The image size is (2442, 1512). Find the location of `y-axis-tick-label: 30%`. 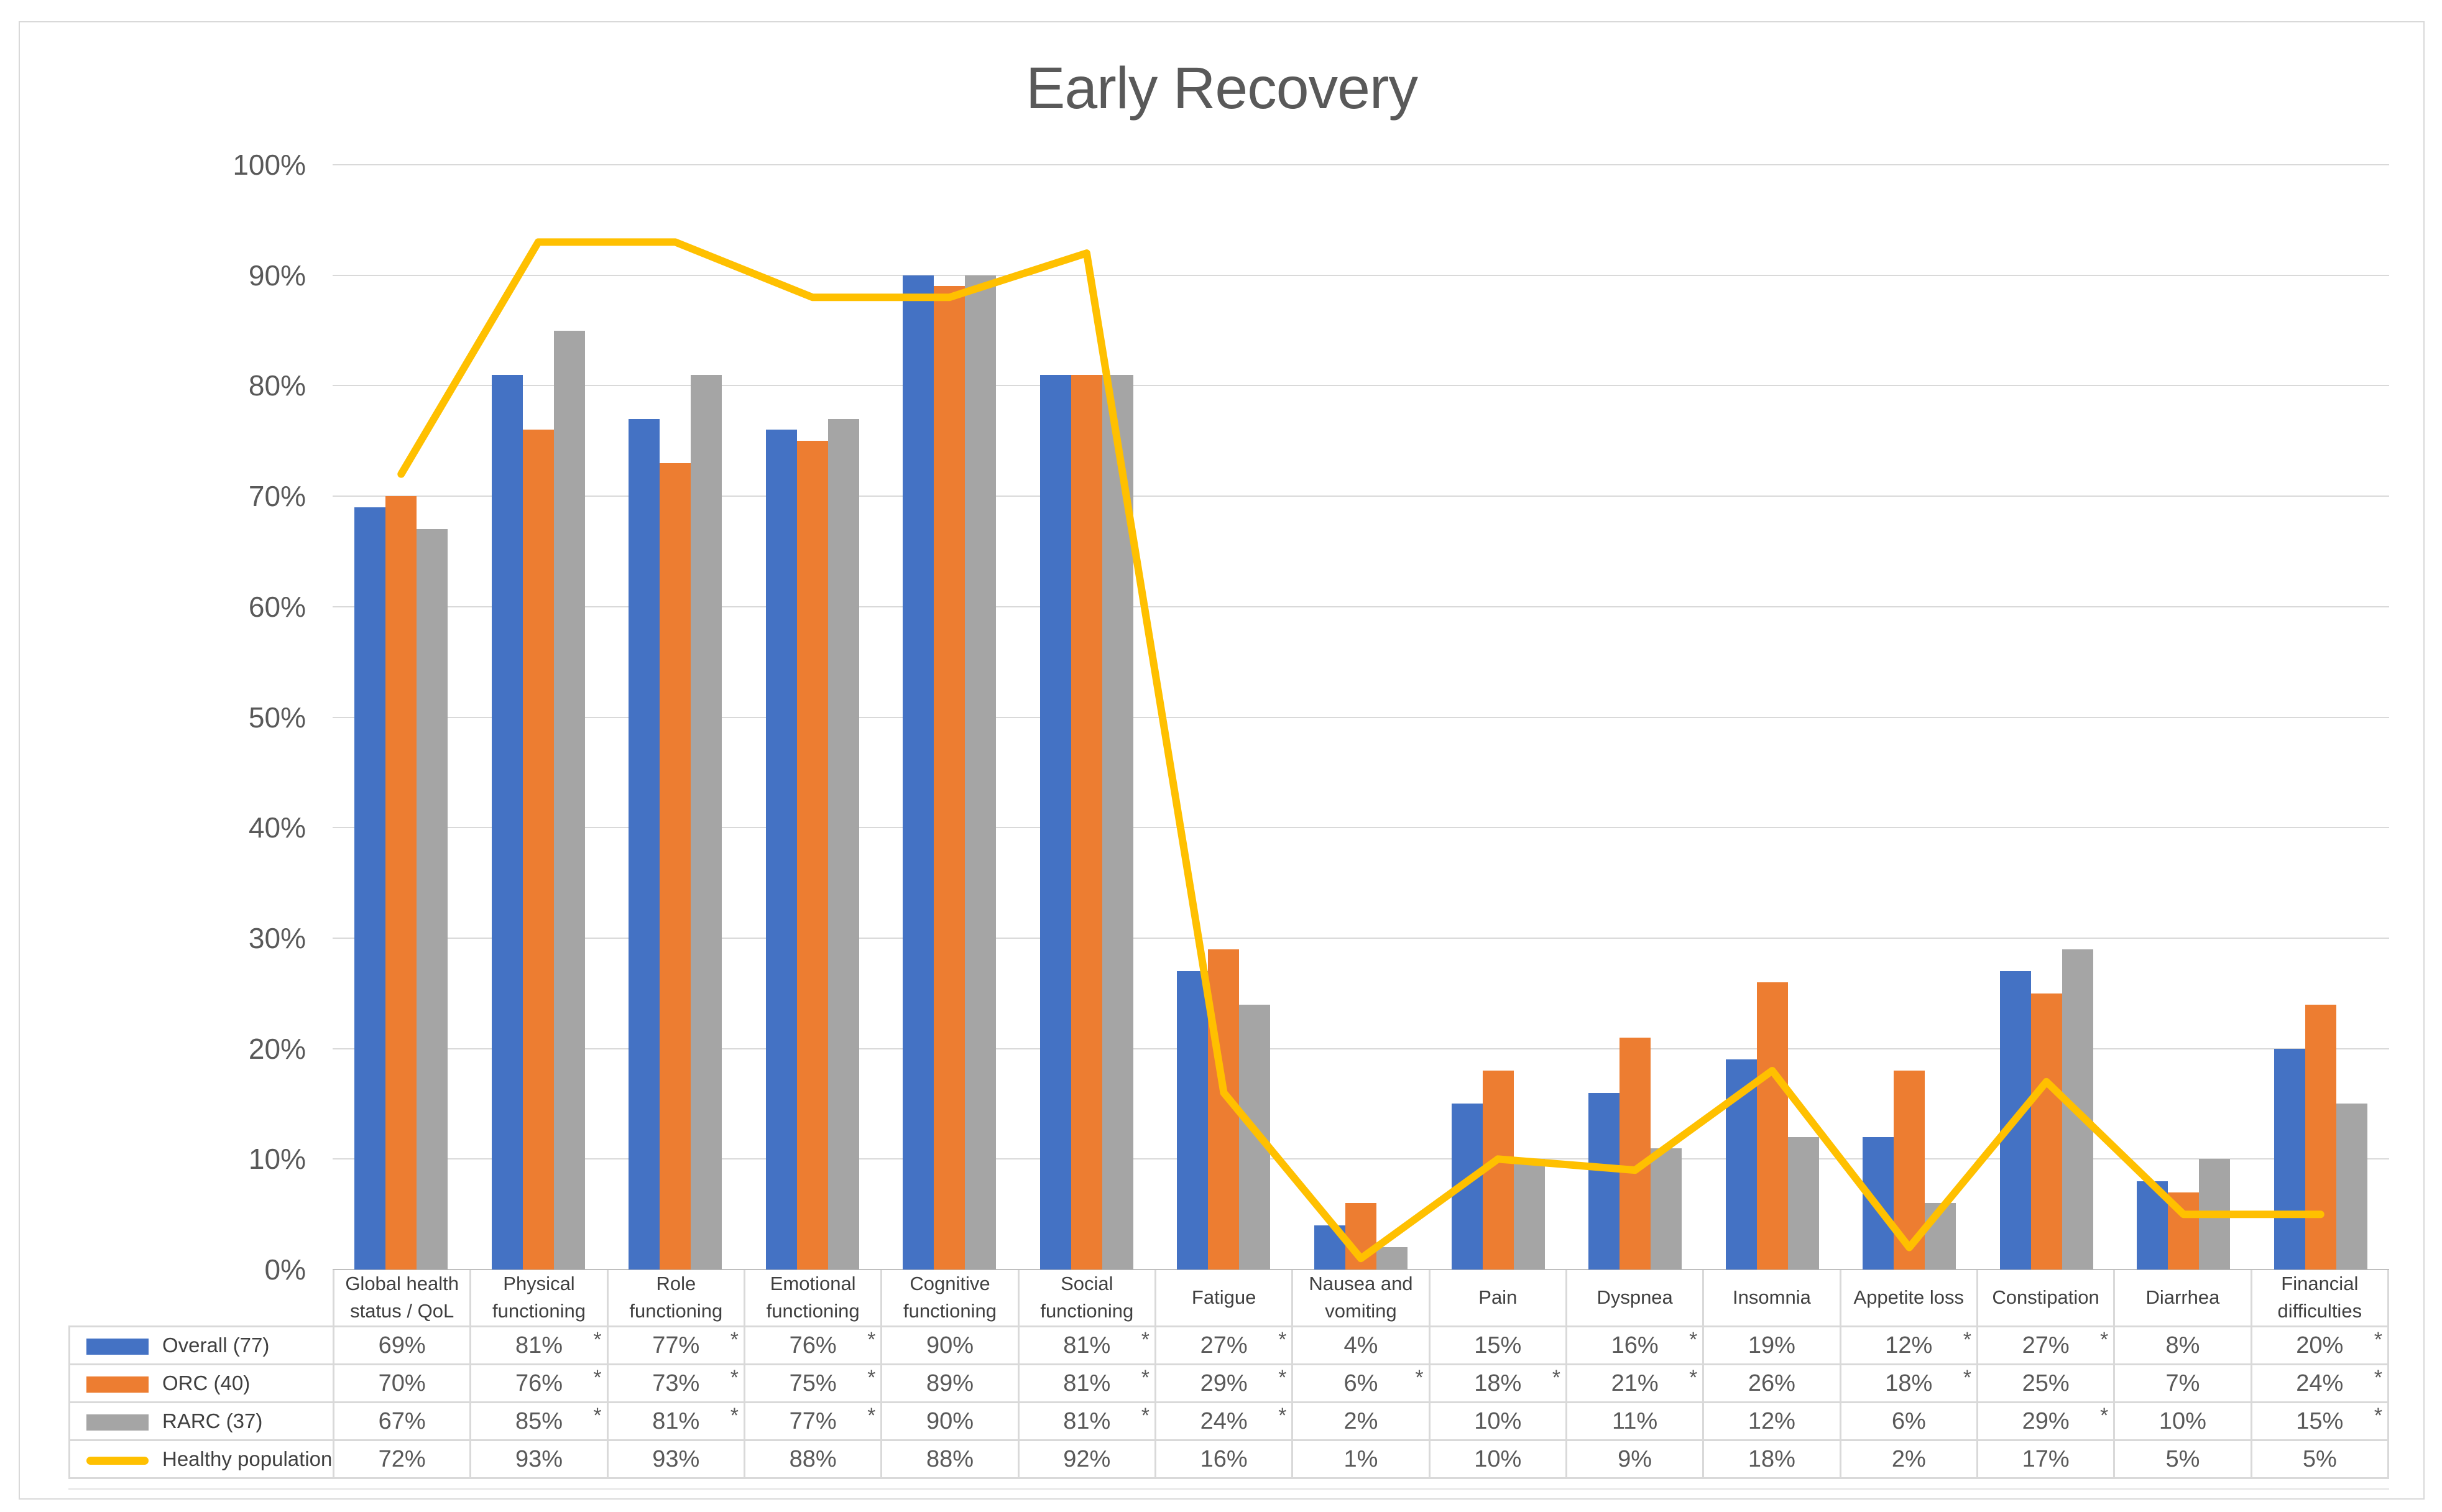

y-axis-tick-label: 30% is located at coordinates (277, 937).